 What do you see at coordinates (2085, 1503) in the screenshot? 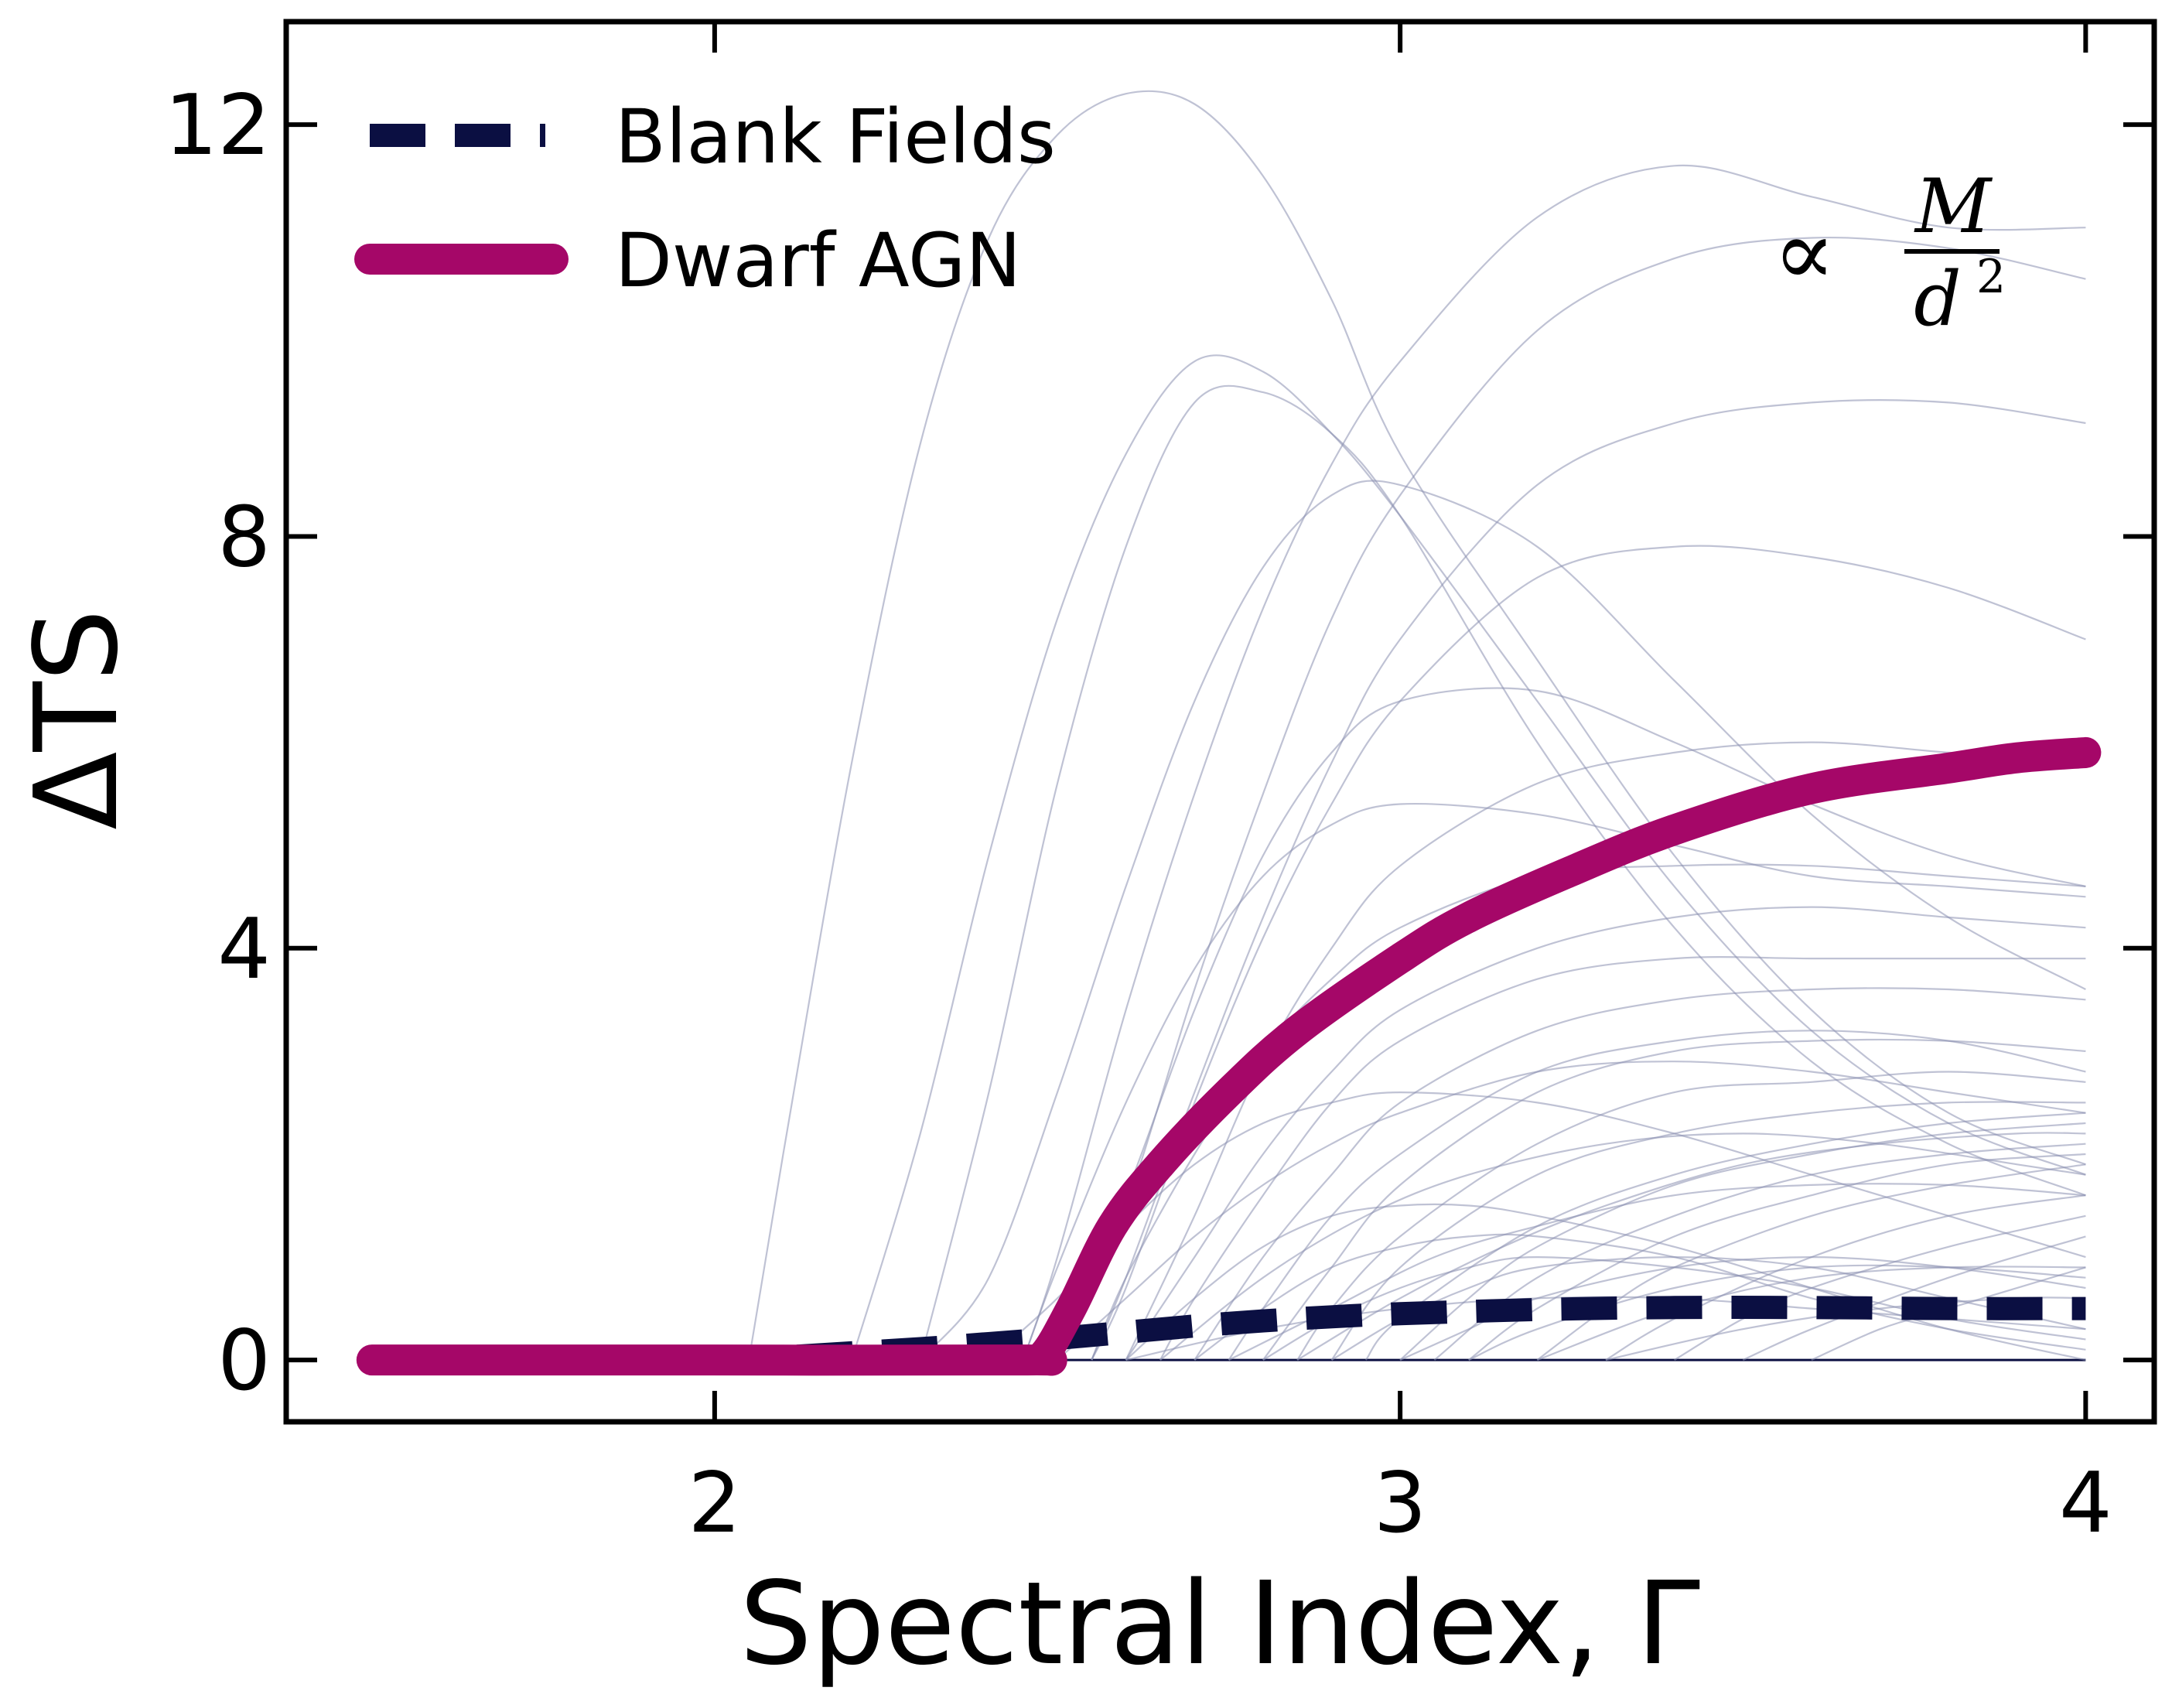
I see `x-tick-label-4: 4` at bounding box center [2085, 1503].